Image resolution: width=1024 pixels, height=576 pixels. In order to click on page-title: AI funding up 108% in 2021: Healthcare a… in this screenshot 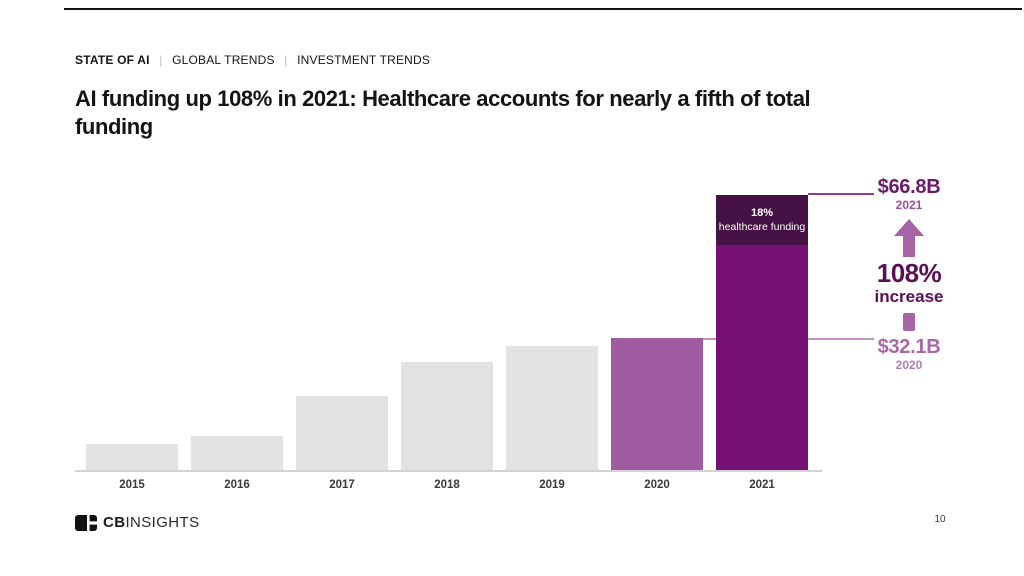, I will do `click(535, 113)`.